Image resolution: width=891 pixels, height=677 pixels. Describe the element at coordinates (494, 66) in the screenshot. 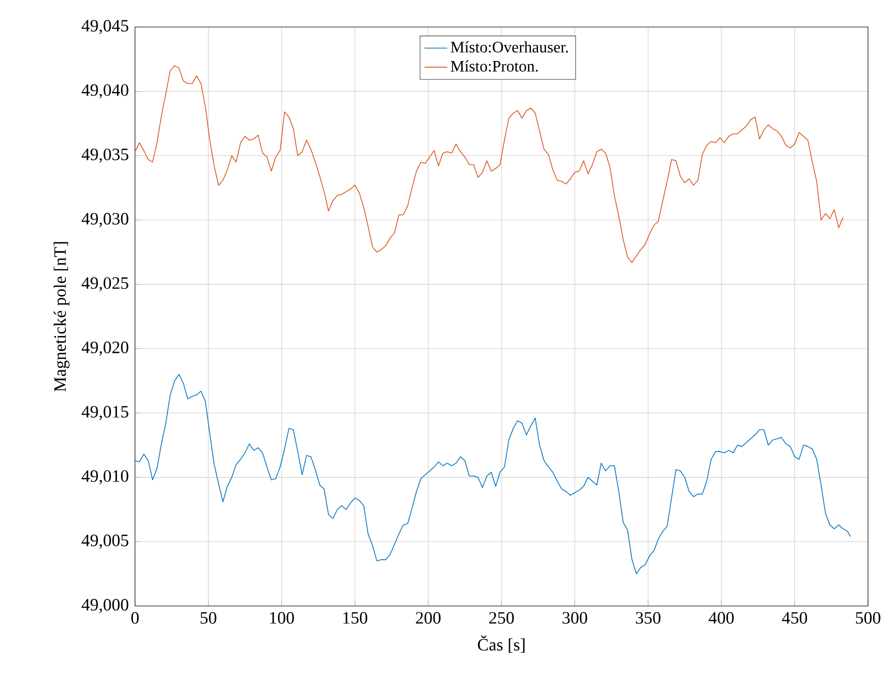

I see `legend-label: Místo:Proton.` at that location.